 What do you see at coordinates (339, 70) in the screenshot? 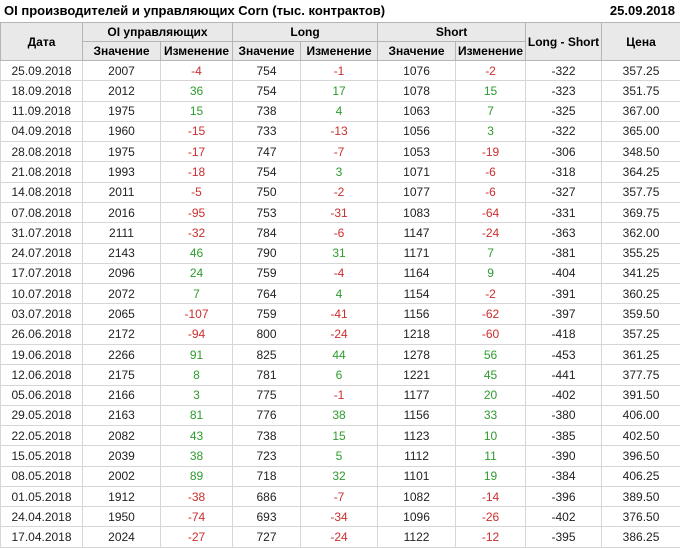
I see `cell-long-change: -1` at bounding box center [339, 70].